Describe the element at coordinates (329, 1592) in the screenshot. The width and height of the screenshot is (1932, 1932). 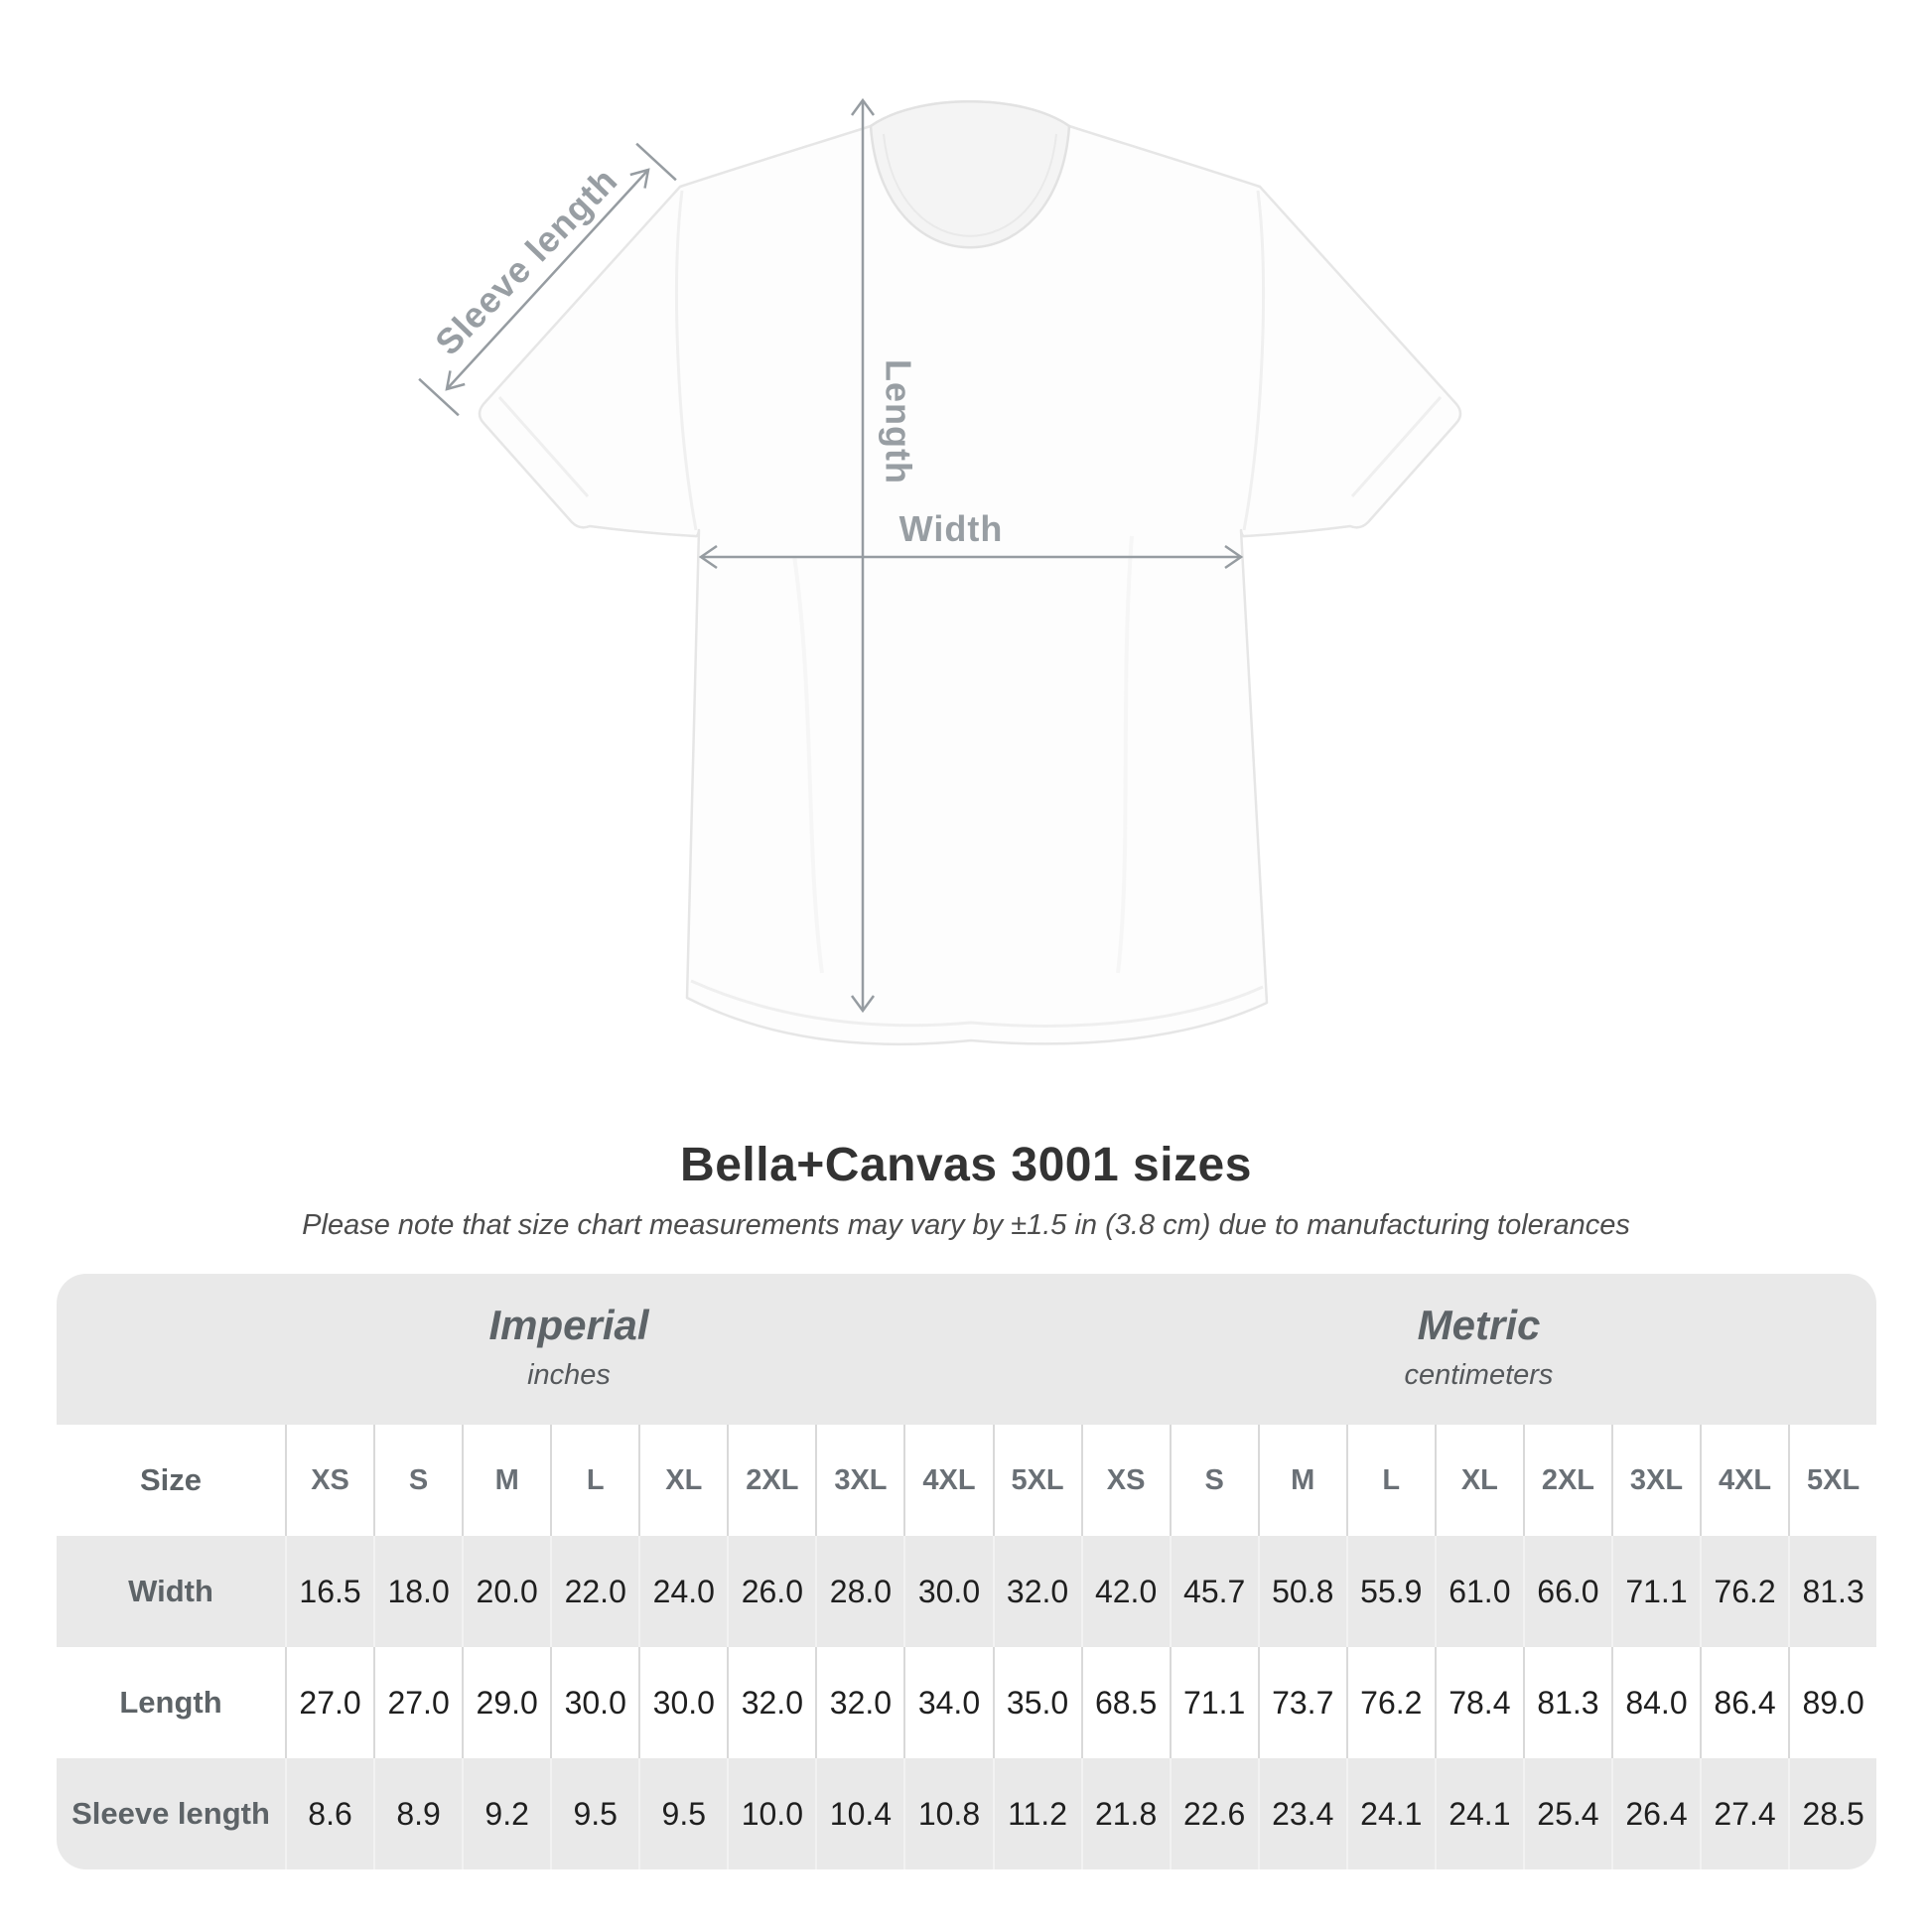
I see `value-cell: 16.5` at that location.